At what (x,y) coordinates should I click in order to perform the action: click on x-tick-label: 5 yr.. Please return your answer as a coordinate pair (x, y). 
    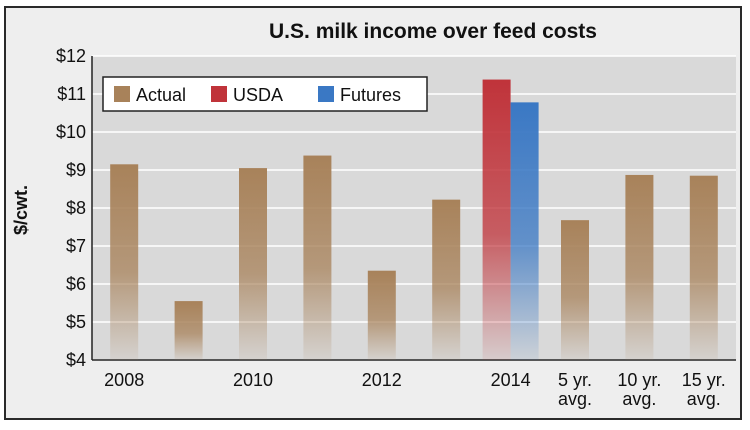
    Looking at the image, I should click on (575, 380).